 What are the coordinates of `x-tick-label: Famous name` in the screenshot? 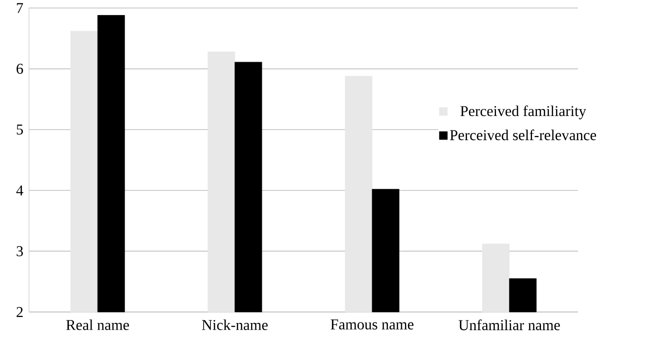 It's located at (372, 325).